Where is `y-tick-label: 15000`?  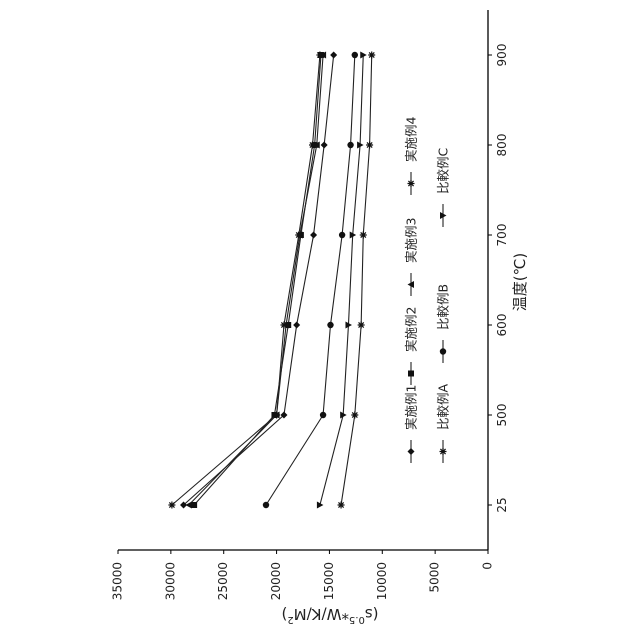
y-tick-label: 15000 is located at coordinates (329, 581).